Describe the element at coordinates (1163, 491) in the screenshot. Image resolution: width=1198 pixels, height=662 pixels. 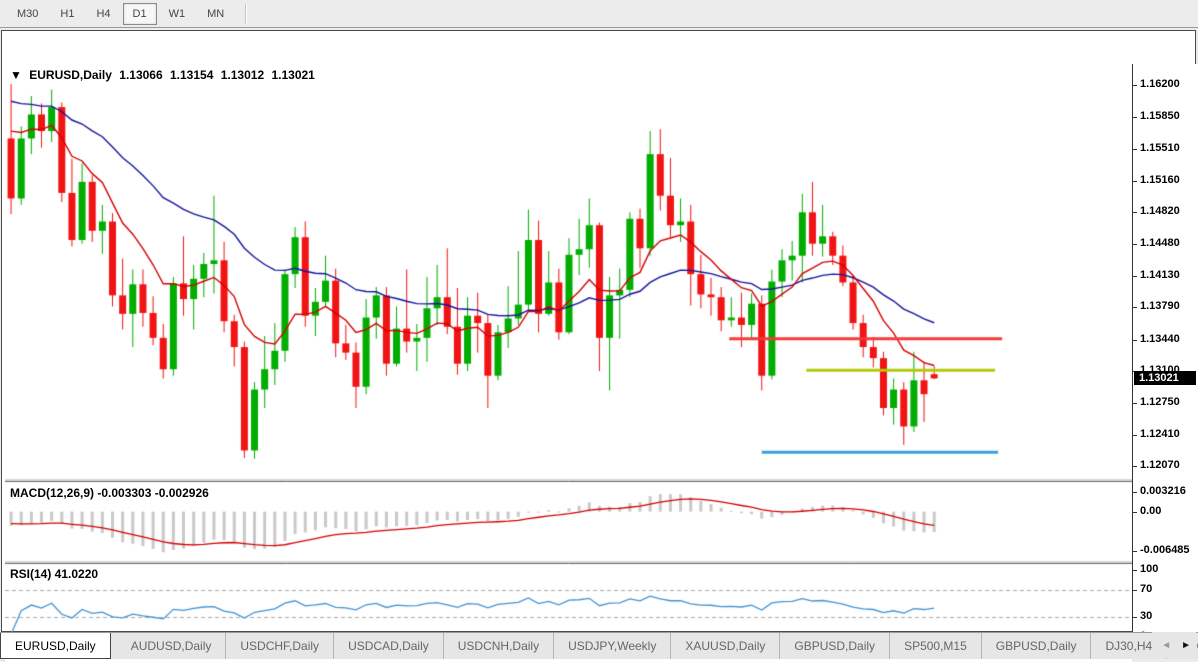
I see `macd-axis-label: 0.003216` at that location.